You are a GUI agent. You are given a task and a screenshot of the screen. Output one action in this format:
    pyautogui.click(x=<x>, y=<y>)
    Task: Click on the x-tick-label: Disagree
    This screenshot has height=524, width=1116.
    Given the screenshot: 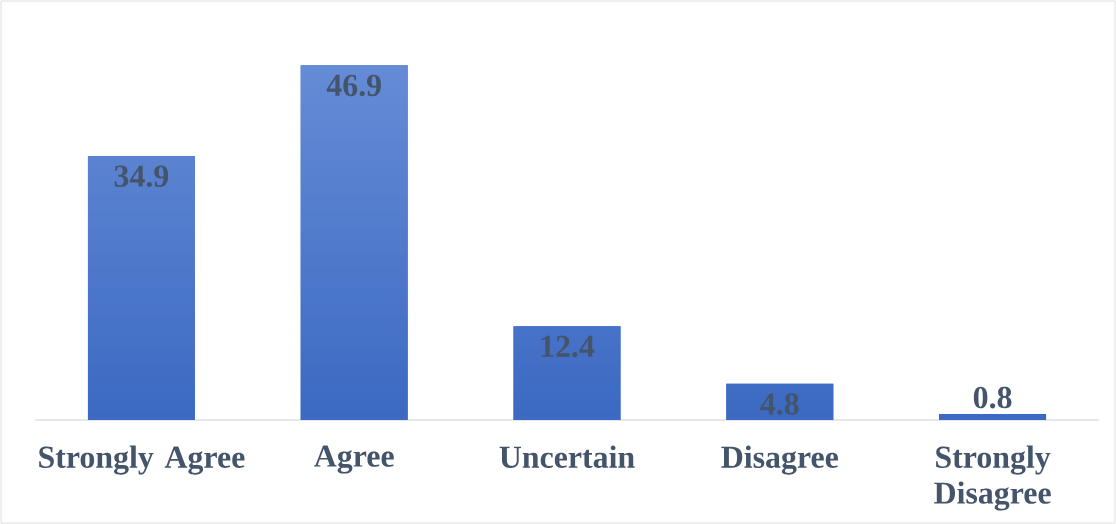 What is the action you would take?
    pyautogui.click(x=779, y=460)
    